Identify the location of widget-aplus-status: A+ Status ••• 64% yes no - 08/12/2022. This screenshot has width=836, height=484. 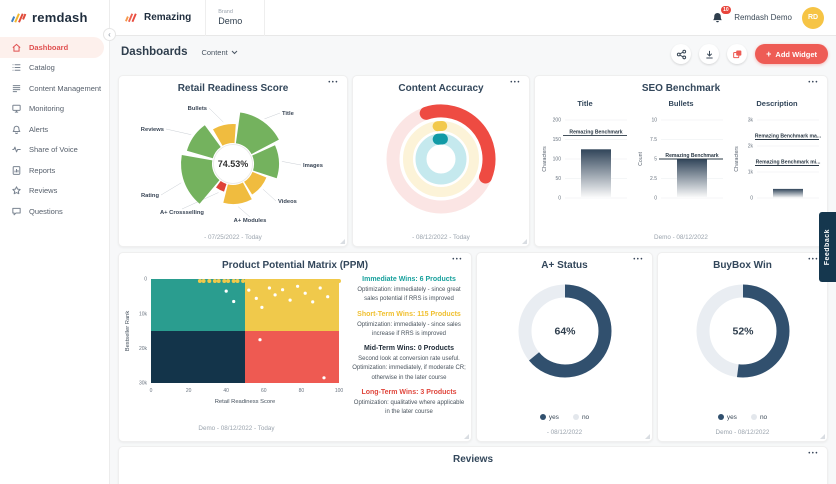
(564, 347).